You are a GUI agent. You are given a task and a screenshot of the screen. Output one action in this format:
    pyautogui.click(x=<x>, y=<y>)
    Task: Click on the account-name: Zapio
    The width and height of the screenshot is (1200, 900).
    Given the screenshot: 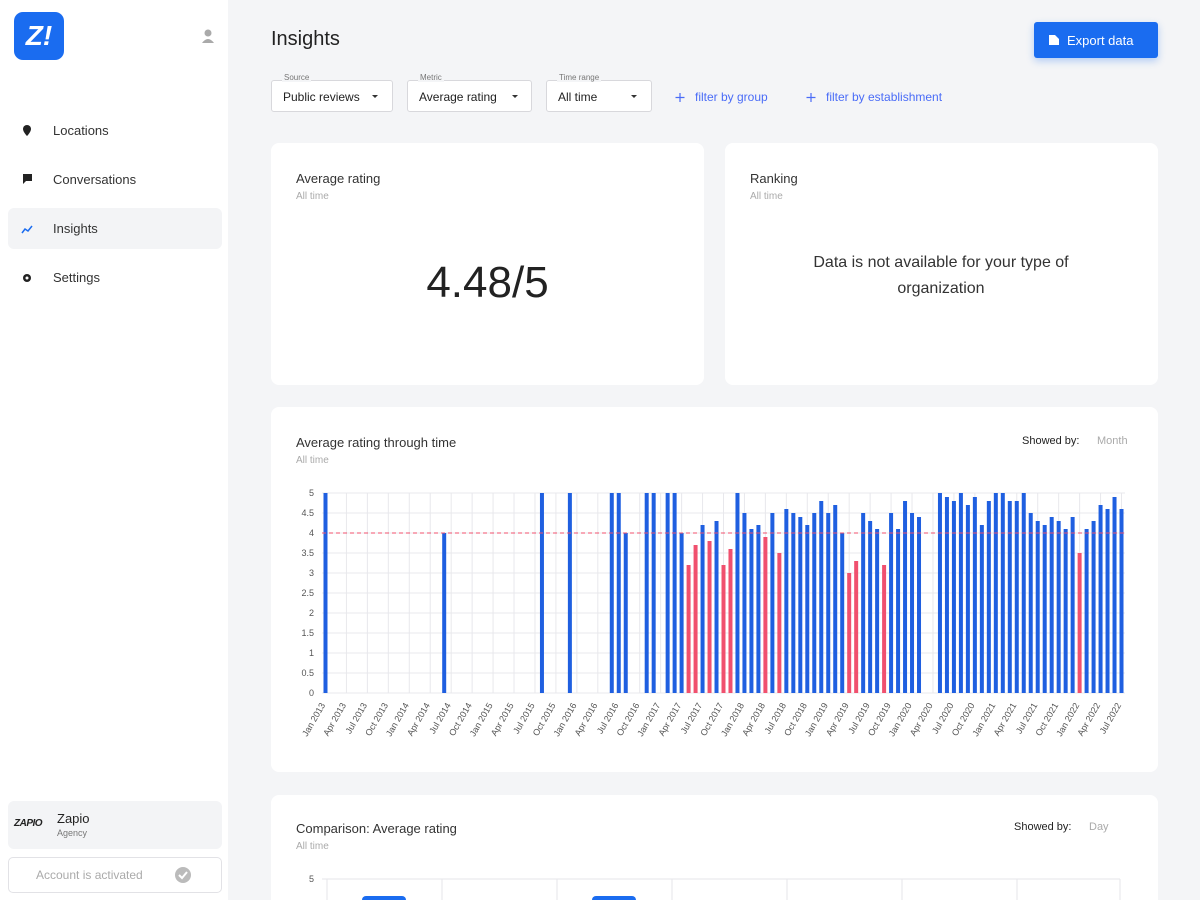 What is the action you would take?
    pyautogui.click(x=73, y=818)
    